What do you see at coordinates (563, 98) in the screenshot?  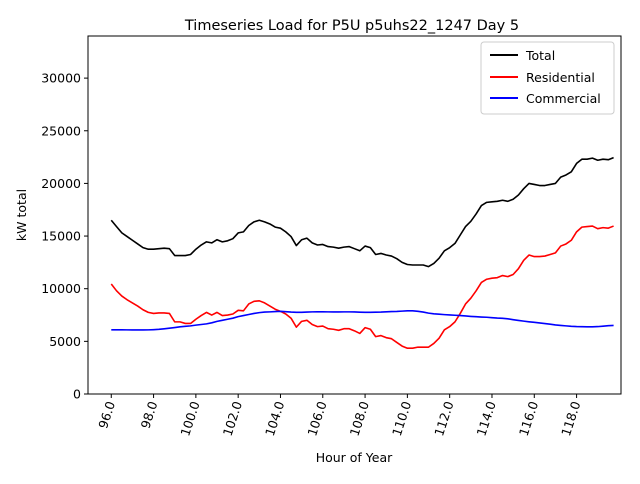 I see `legend-label-commercial: Commercial` at bounding box center [563, 98].